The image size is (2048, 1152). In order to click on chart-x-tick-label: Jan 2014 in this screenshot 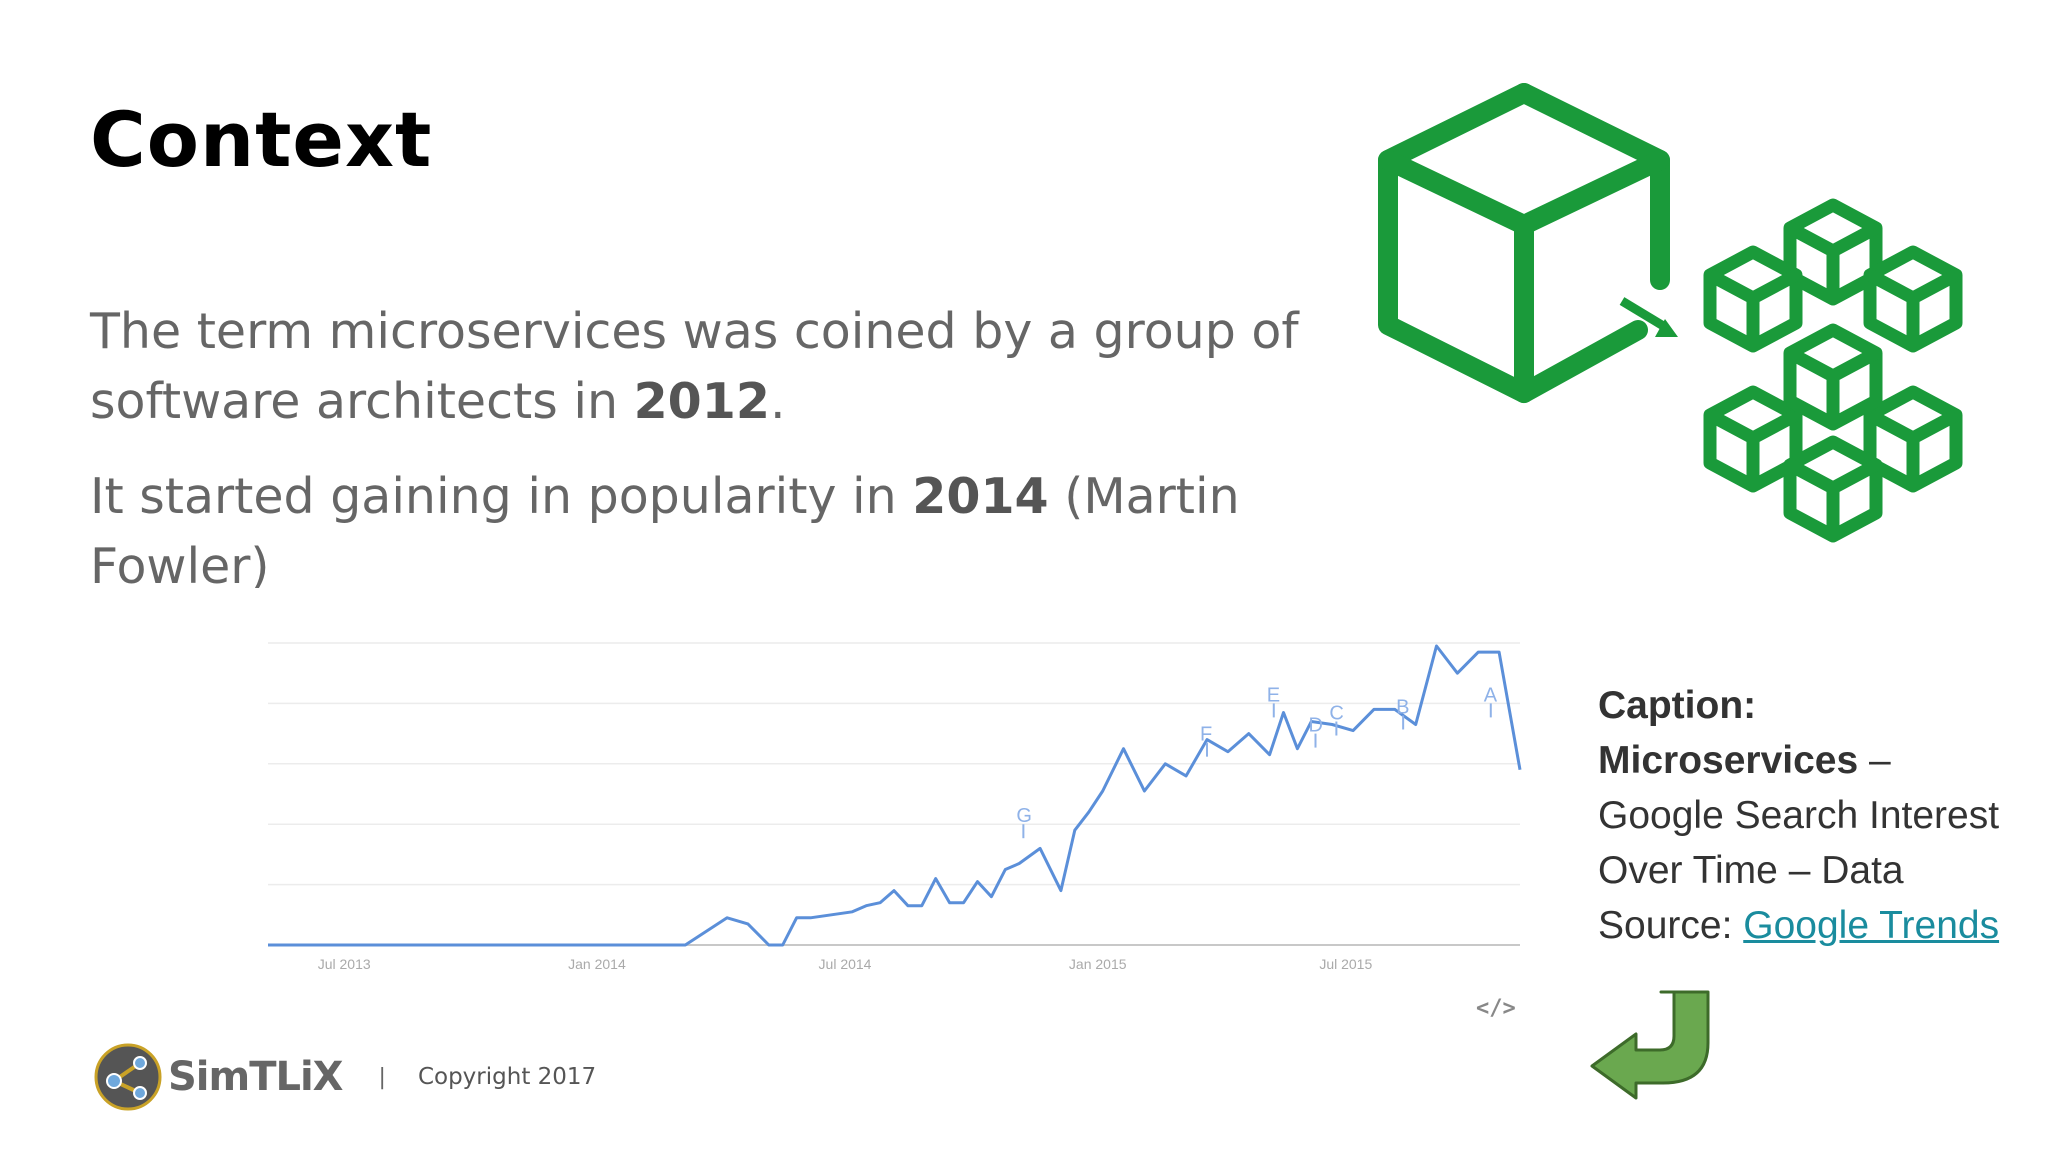, I will do `click(597, 964)`.